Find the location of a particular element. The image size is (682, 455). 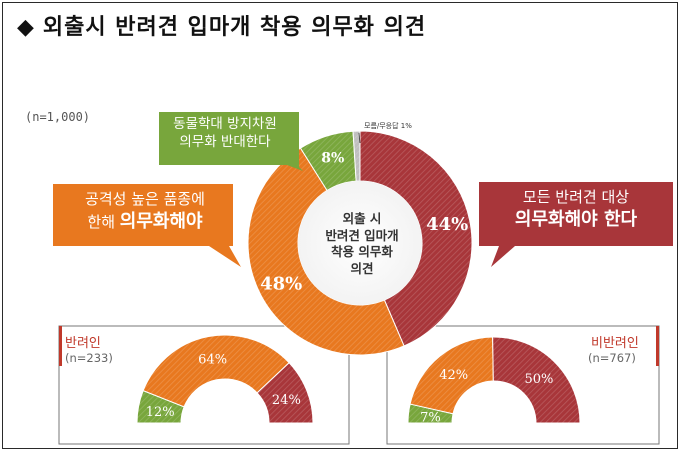

pet-owners-slice-2-texture is located at coordinates (285, 392).